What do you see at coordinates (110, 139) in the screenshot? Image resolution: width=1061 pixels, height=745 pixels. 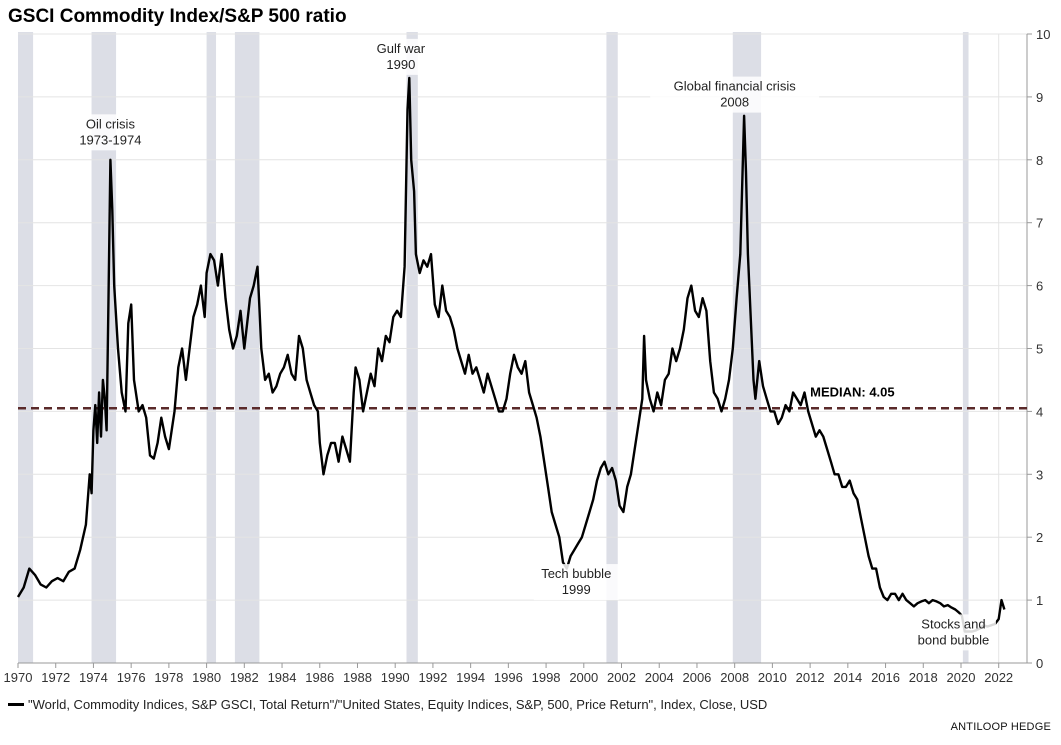 I see `annotation-label: 1973-1974` at bounding box center [110, 139].